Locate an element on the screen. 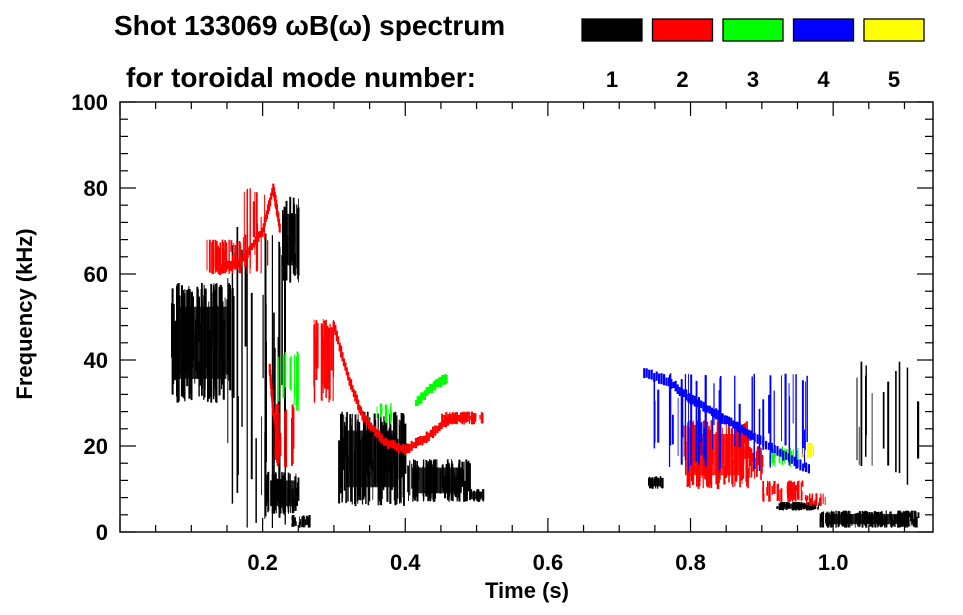  x-axis-label: Time (s) is located at coordinates (527, 590).